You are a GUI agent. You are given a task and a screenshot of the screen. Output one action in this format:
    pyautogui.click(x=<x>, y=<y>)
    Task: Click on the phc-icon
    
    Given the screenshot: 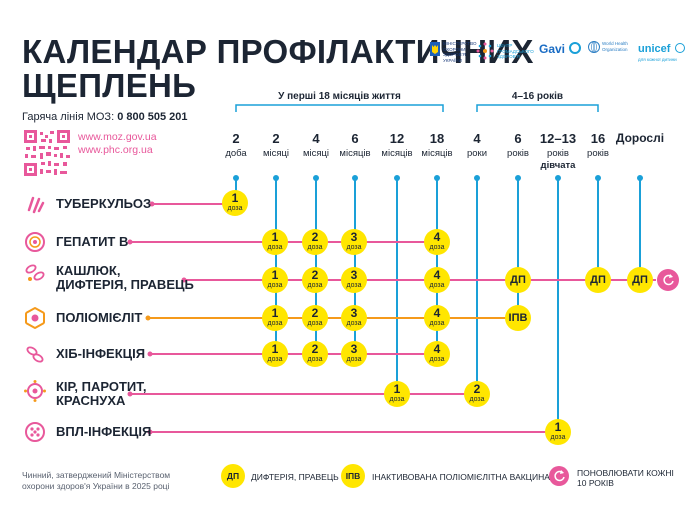 What is the action you would take?
    pyautogui.click(x=485, y=51)
    